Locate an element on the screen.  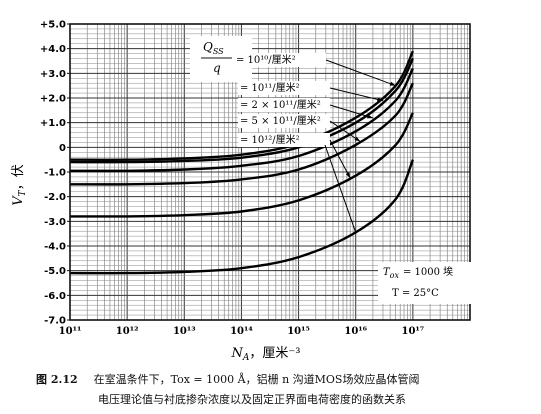
caption-line-1: 在室温条件下，Tox = 1000 Å，铝栅 n 沟道MOS场效应晶体管阈 is located at coordinates (256, 379).